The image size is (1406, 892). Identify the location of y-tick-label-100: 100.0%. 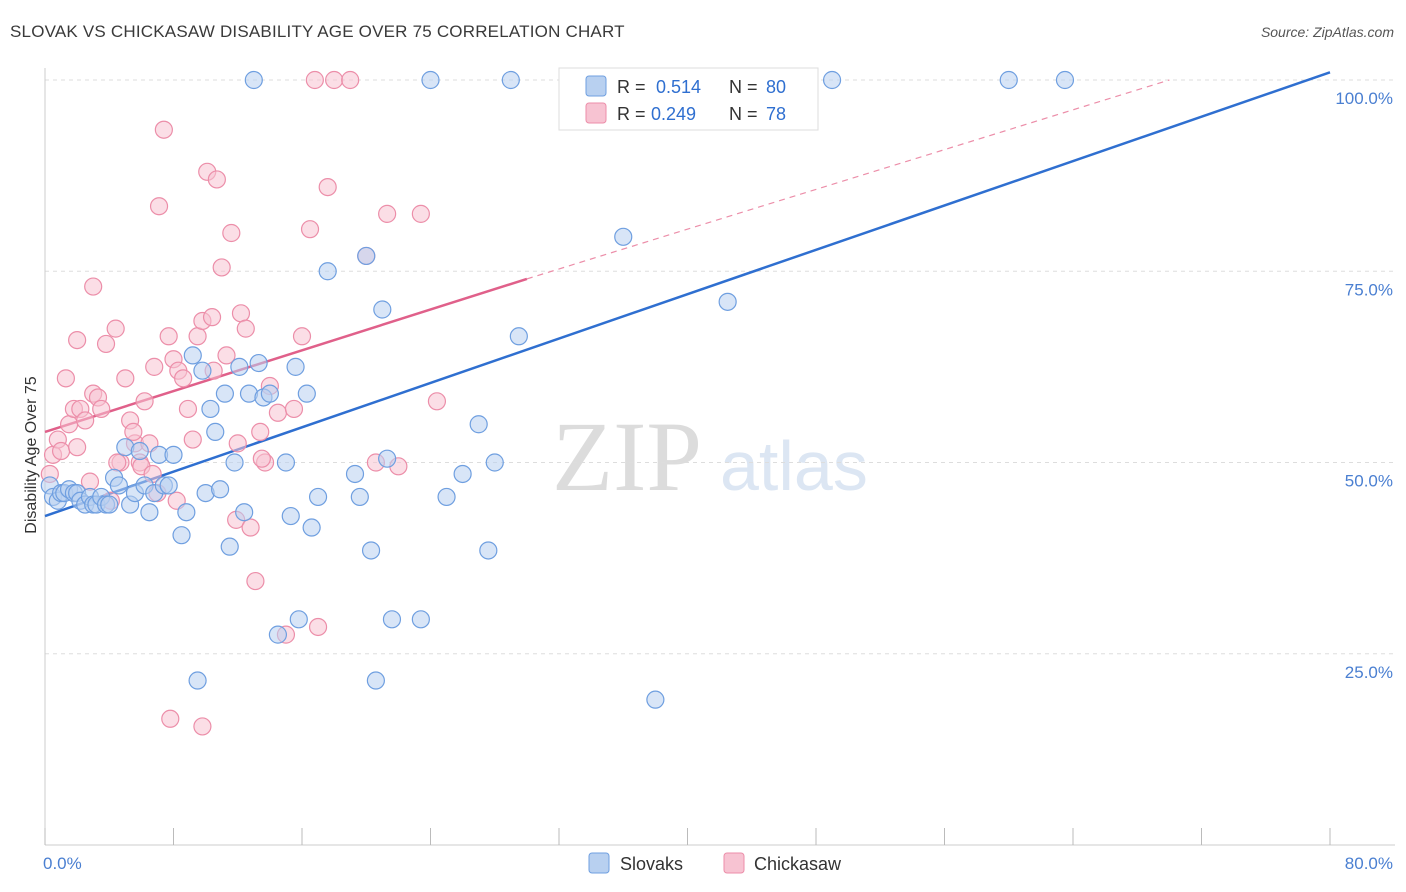
(1364, 98).